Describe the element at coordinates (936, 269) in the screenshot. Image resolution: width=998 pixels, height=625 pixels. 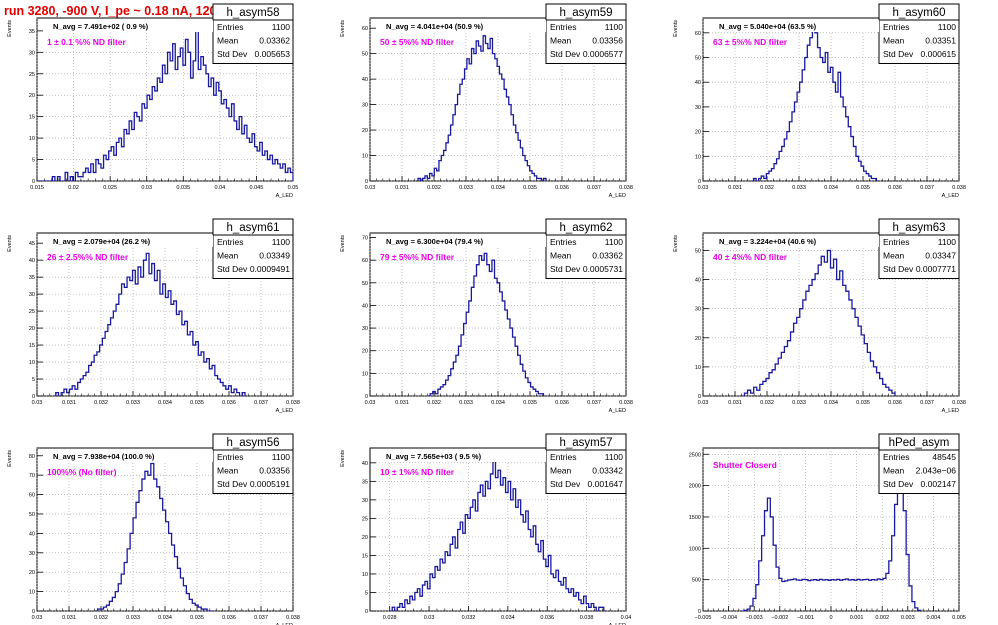
I see `stats-value: 0.0007771` at that location.